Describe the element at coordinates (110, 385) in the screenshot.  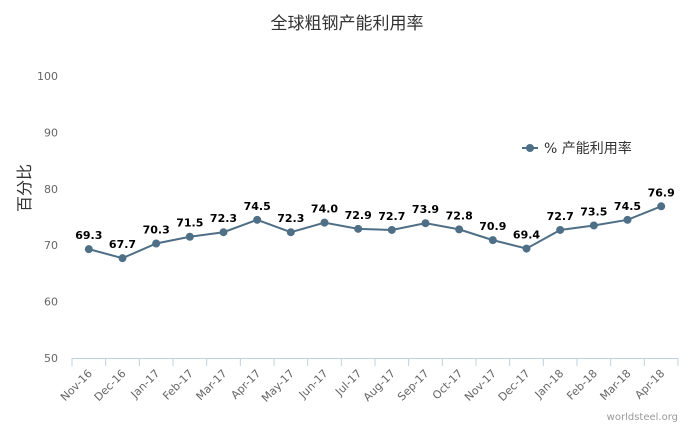
I see `x-tick-label: Dec-16` at that location.